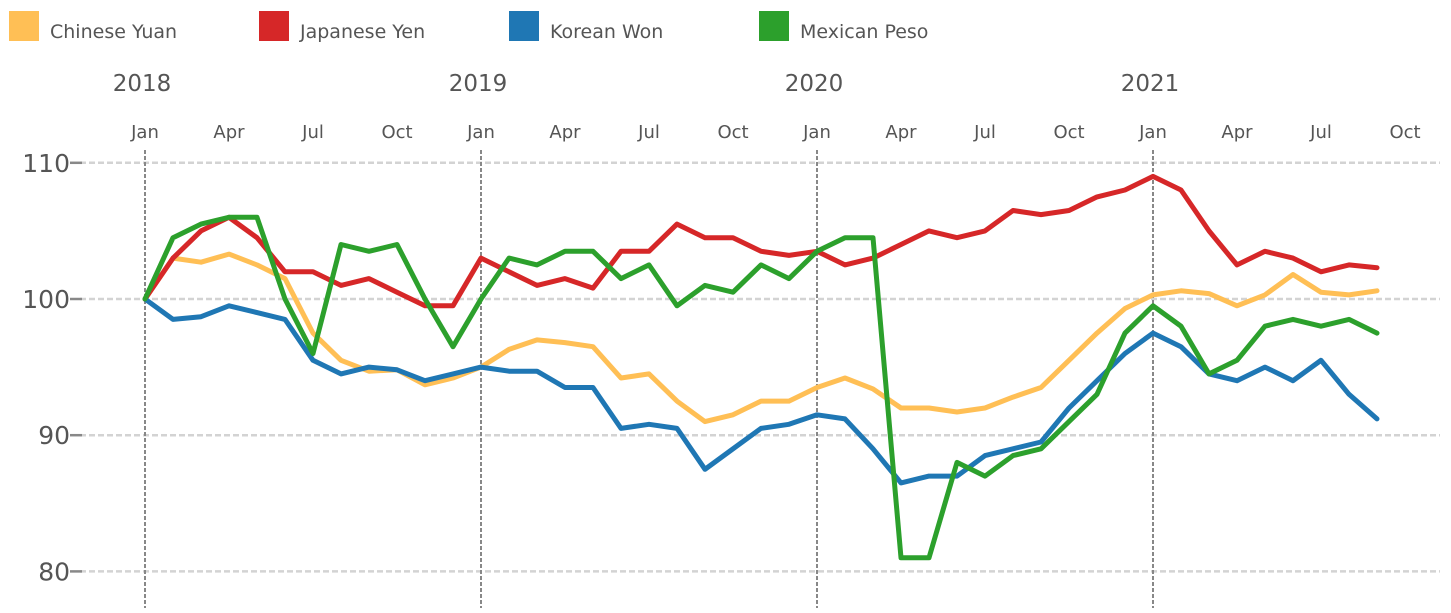 The width and height of the screenshot is (1451, 613). What do you see at coordinates (1150, 84) in the screenshot?
I see `year-label: 2021` at bounding box center [1150, 84].